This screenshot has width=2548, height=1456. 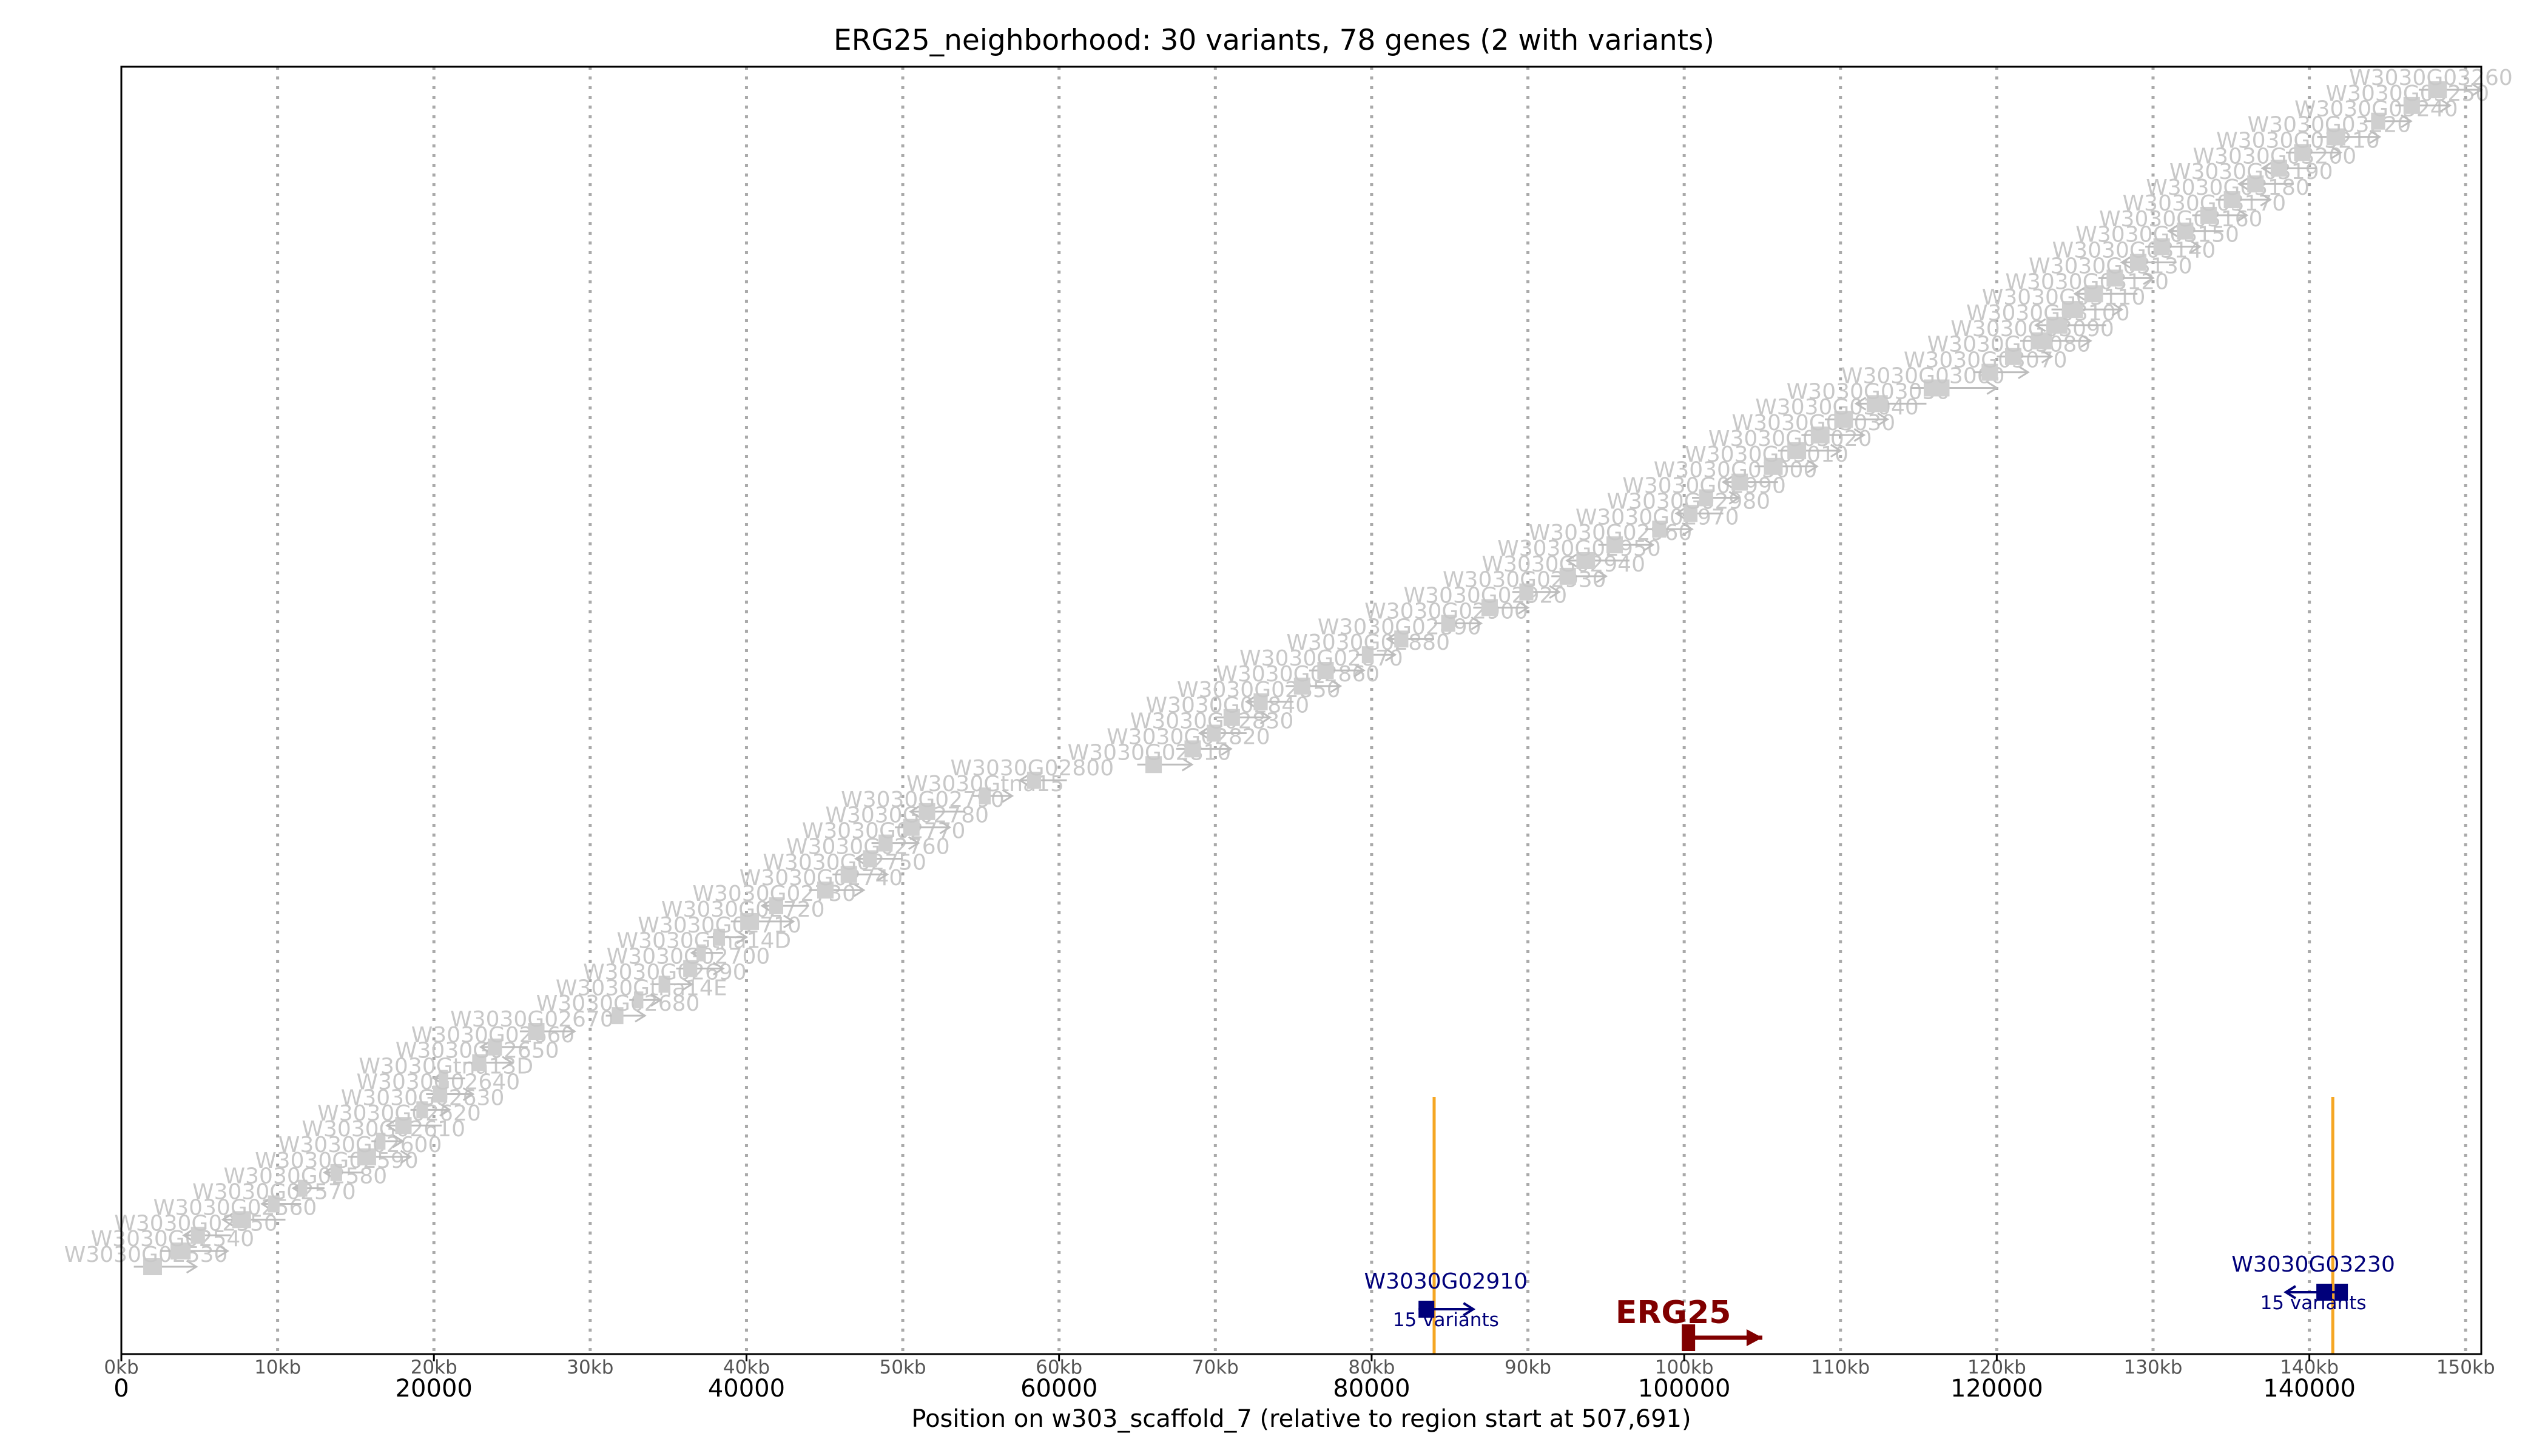 I want to click on background-gene-58: W3030G03080, so click(x=2009, y=348).